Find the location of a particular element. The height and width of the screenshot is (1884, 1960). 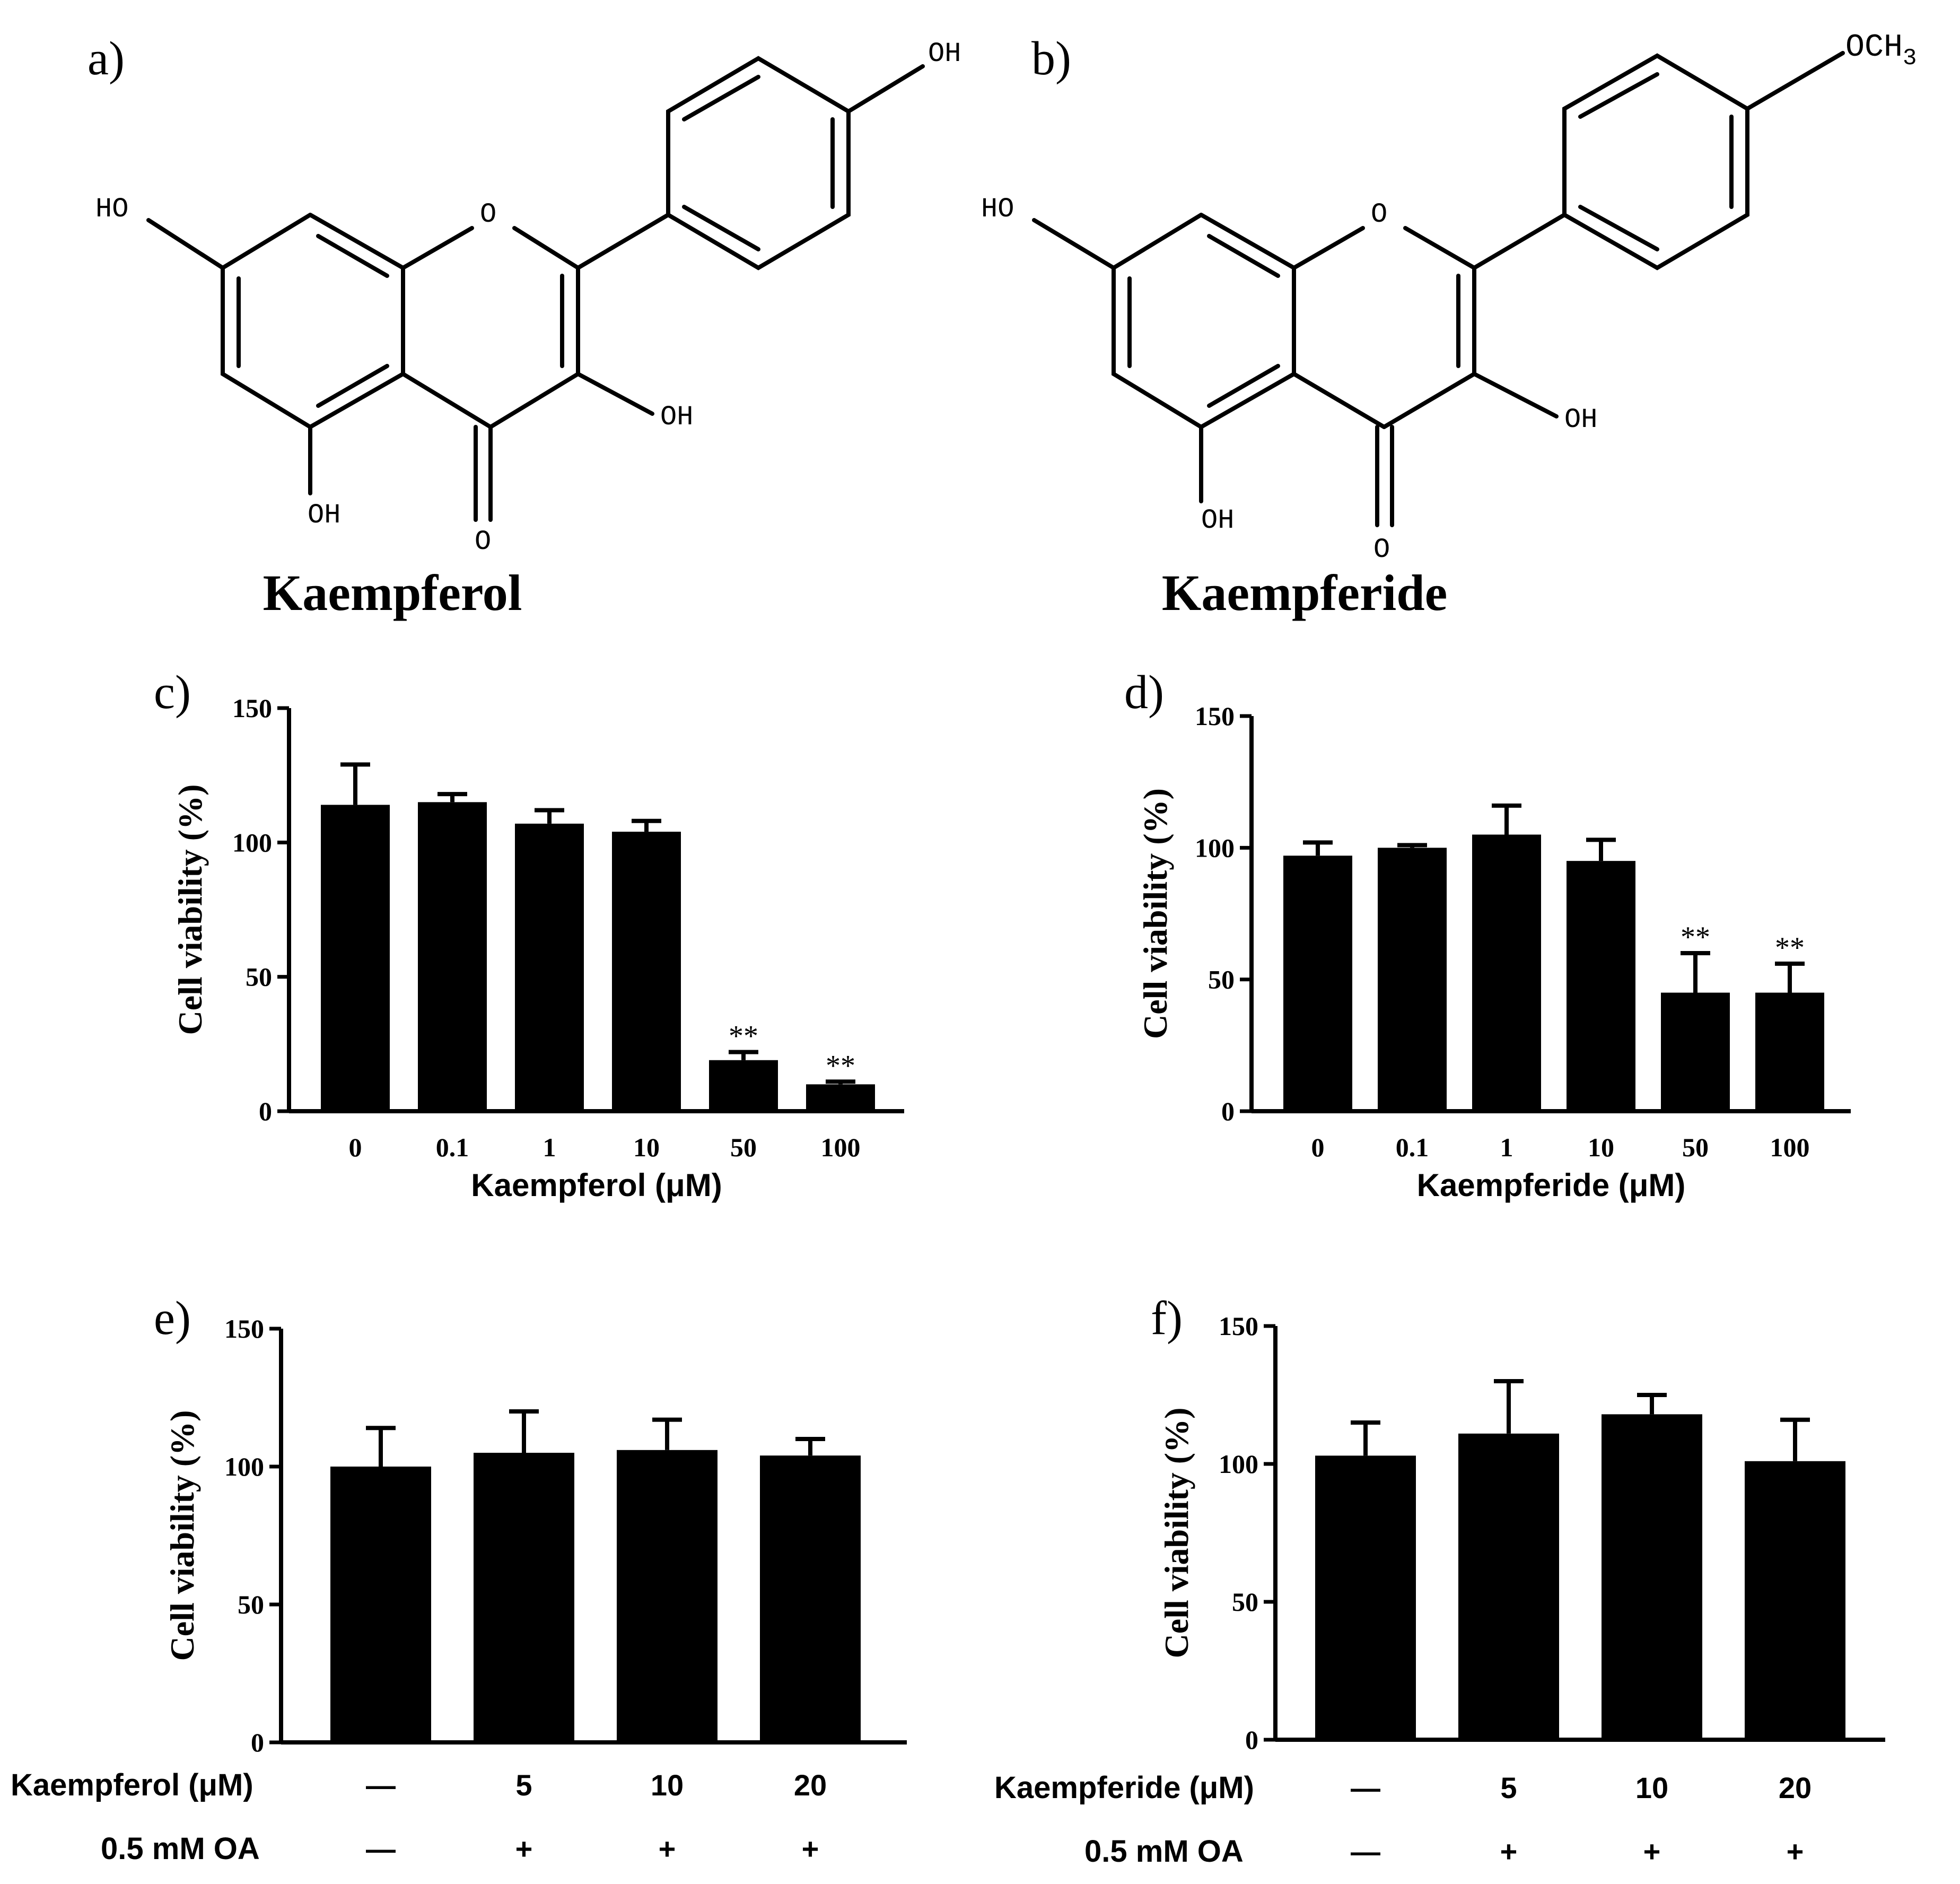

atom-och3: OCH3 is located at coordinates (1881, 51).